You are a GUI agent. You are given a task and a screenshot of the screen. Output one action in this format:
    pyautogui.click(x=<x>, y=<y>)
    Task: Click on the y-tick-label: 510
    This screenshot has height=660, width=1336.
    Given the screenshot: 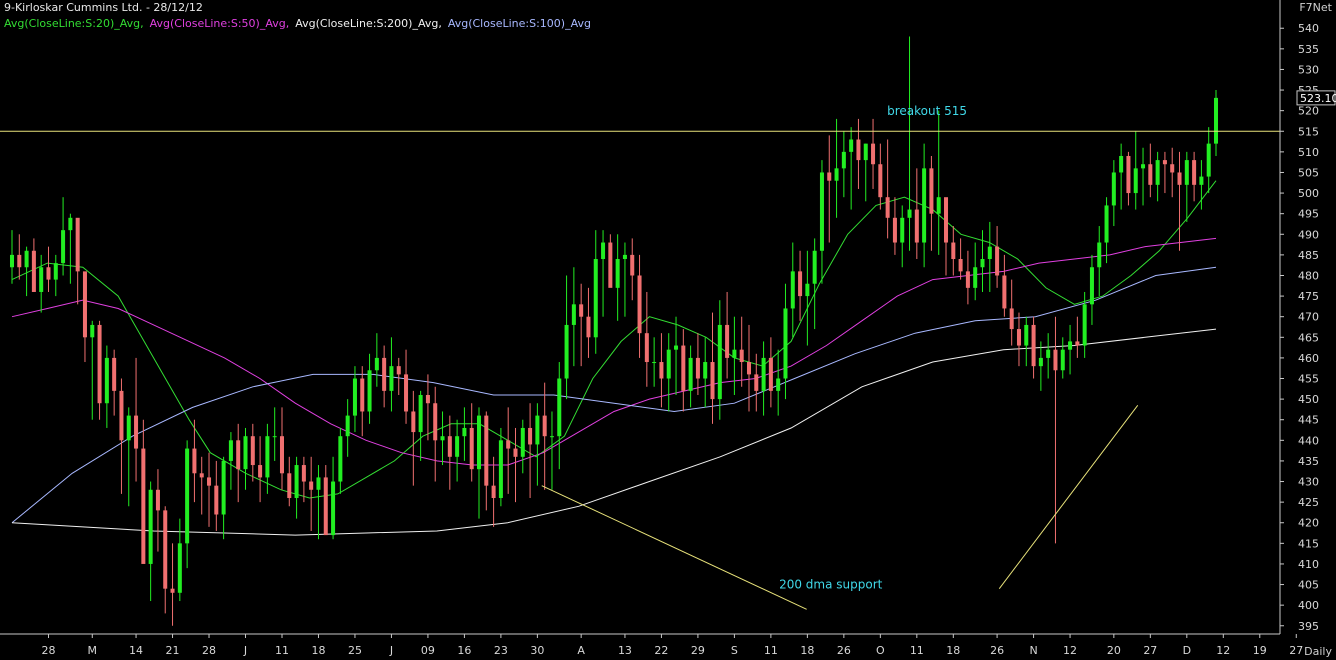 What is the action you would take?
    pyautogui.click(x=1308, y=152)
    